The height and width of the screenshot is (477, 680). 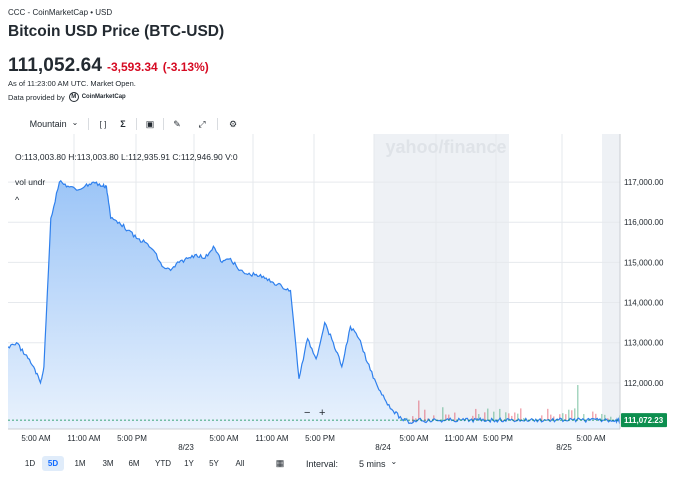 I want to click on y-tick-label: 112,000.00, so click(x=644, y=383).